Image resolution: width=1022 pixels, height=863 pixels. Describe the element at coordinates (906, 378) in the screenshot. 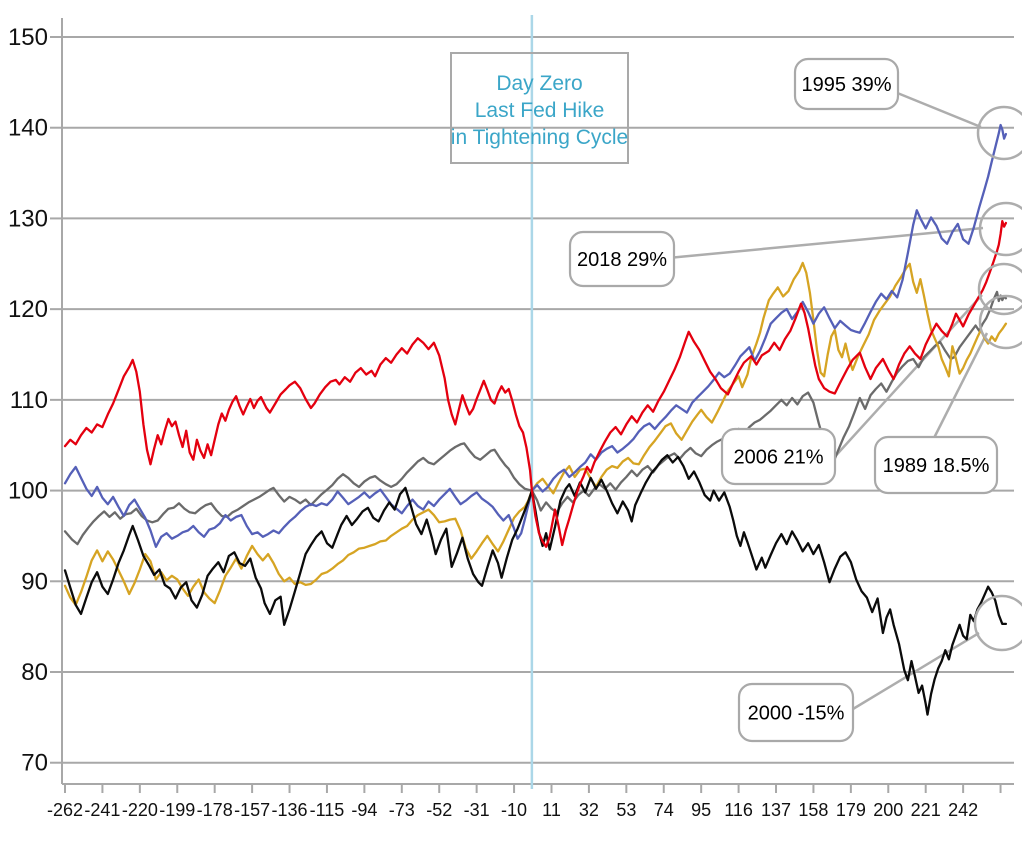

I see `leader-line-2006` at that location.